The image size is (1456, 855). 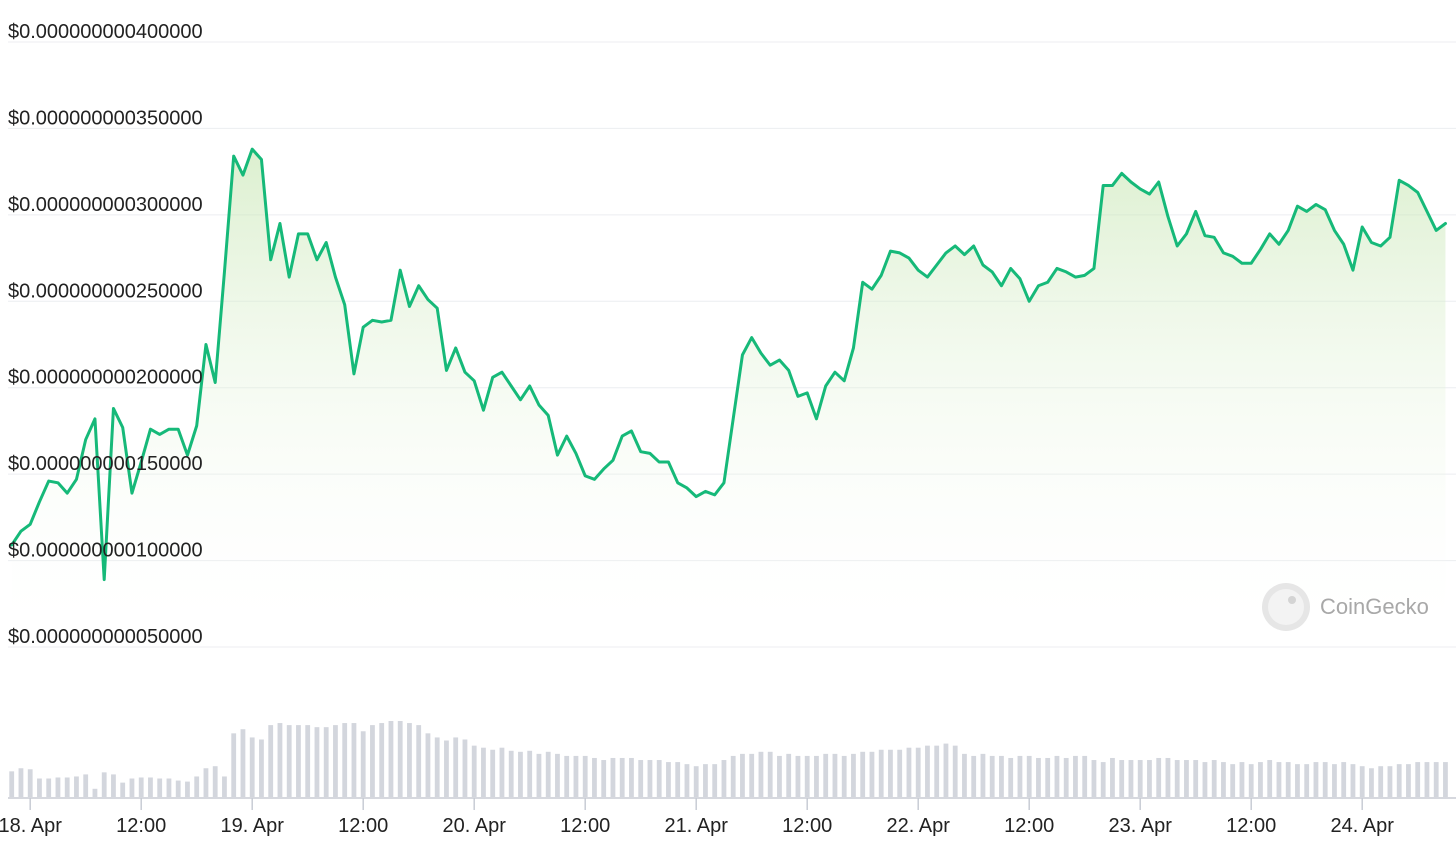 What do you see at coordinates (919, 826) in the screenshot?
I see `x-tick-label: 22. Apr` at bounding box center [919, 826].